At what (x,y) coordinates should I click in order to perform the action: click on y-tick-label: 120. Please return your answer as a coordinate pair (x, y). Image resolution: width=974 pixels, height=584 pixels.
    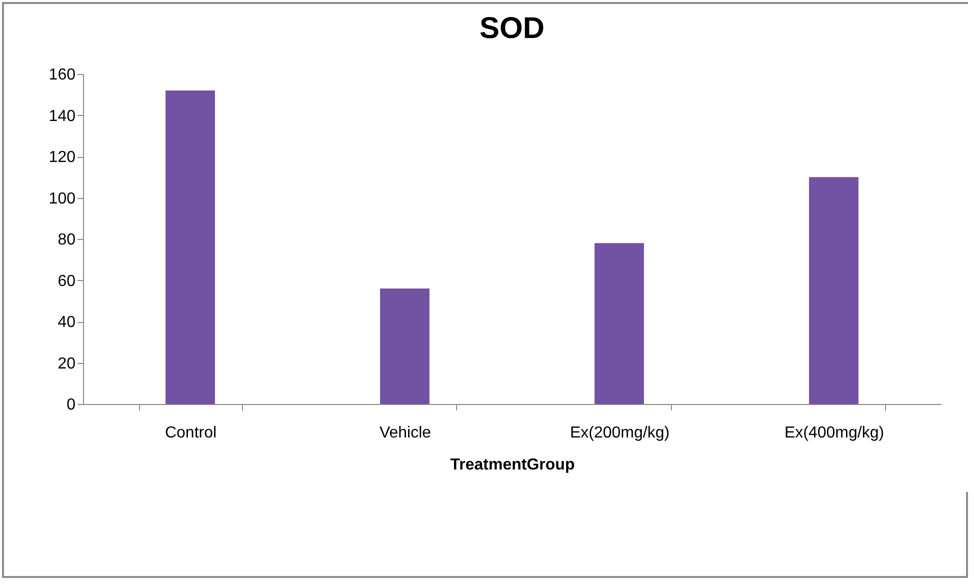
    Looking at the image, I should click on (62, 157).